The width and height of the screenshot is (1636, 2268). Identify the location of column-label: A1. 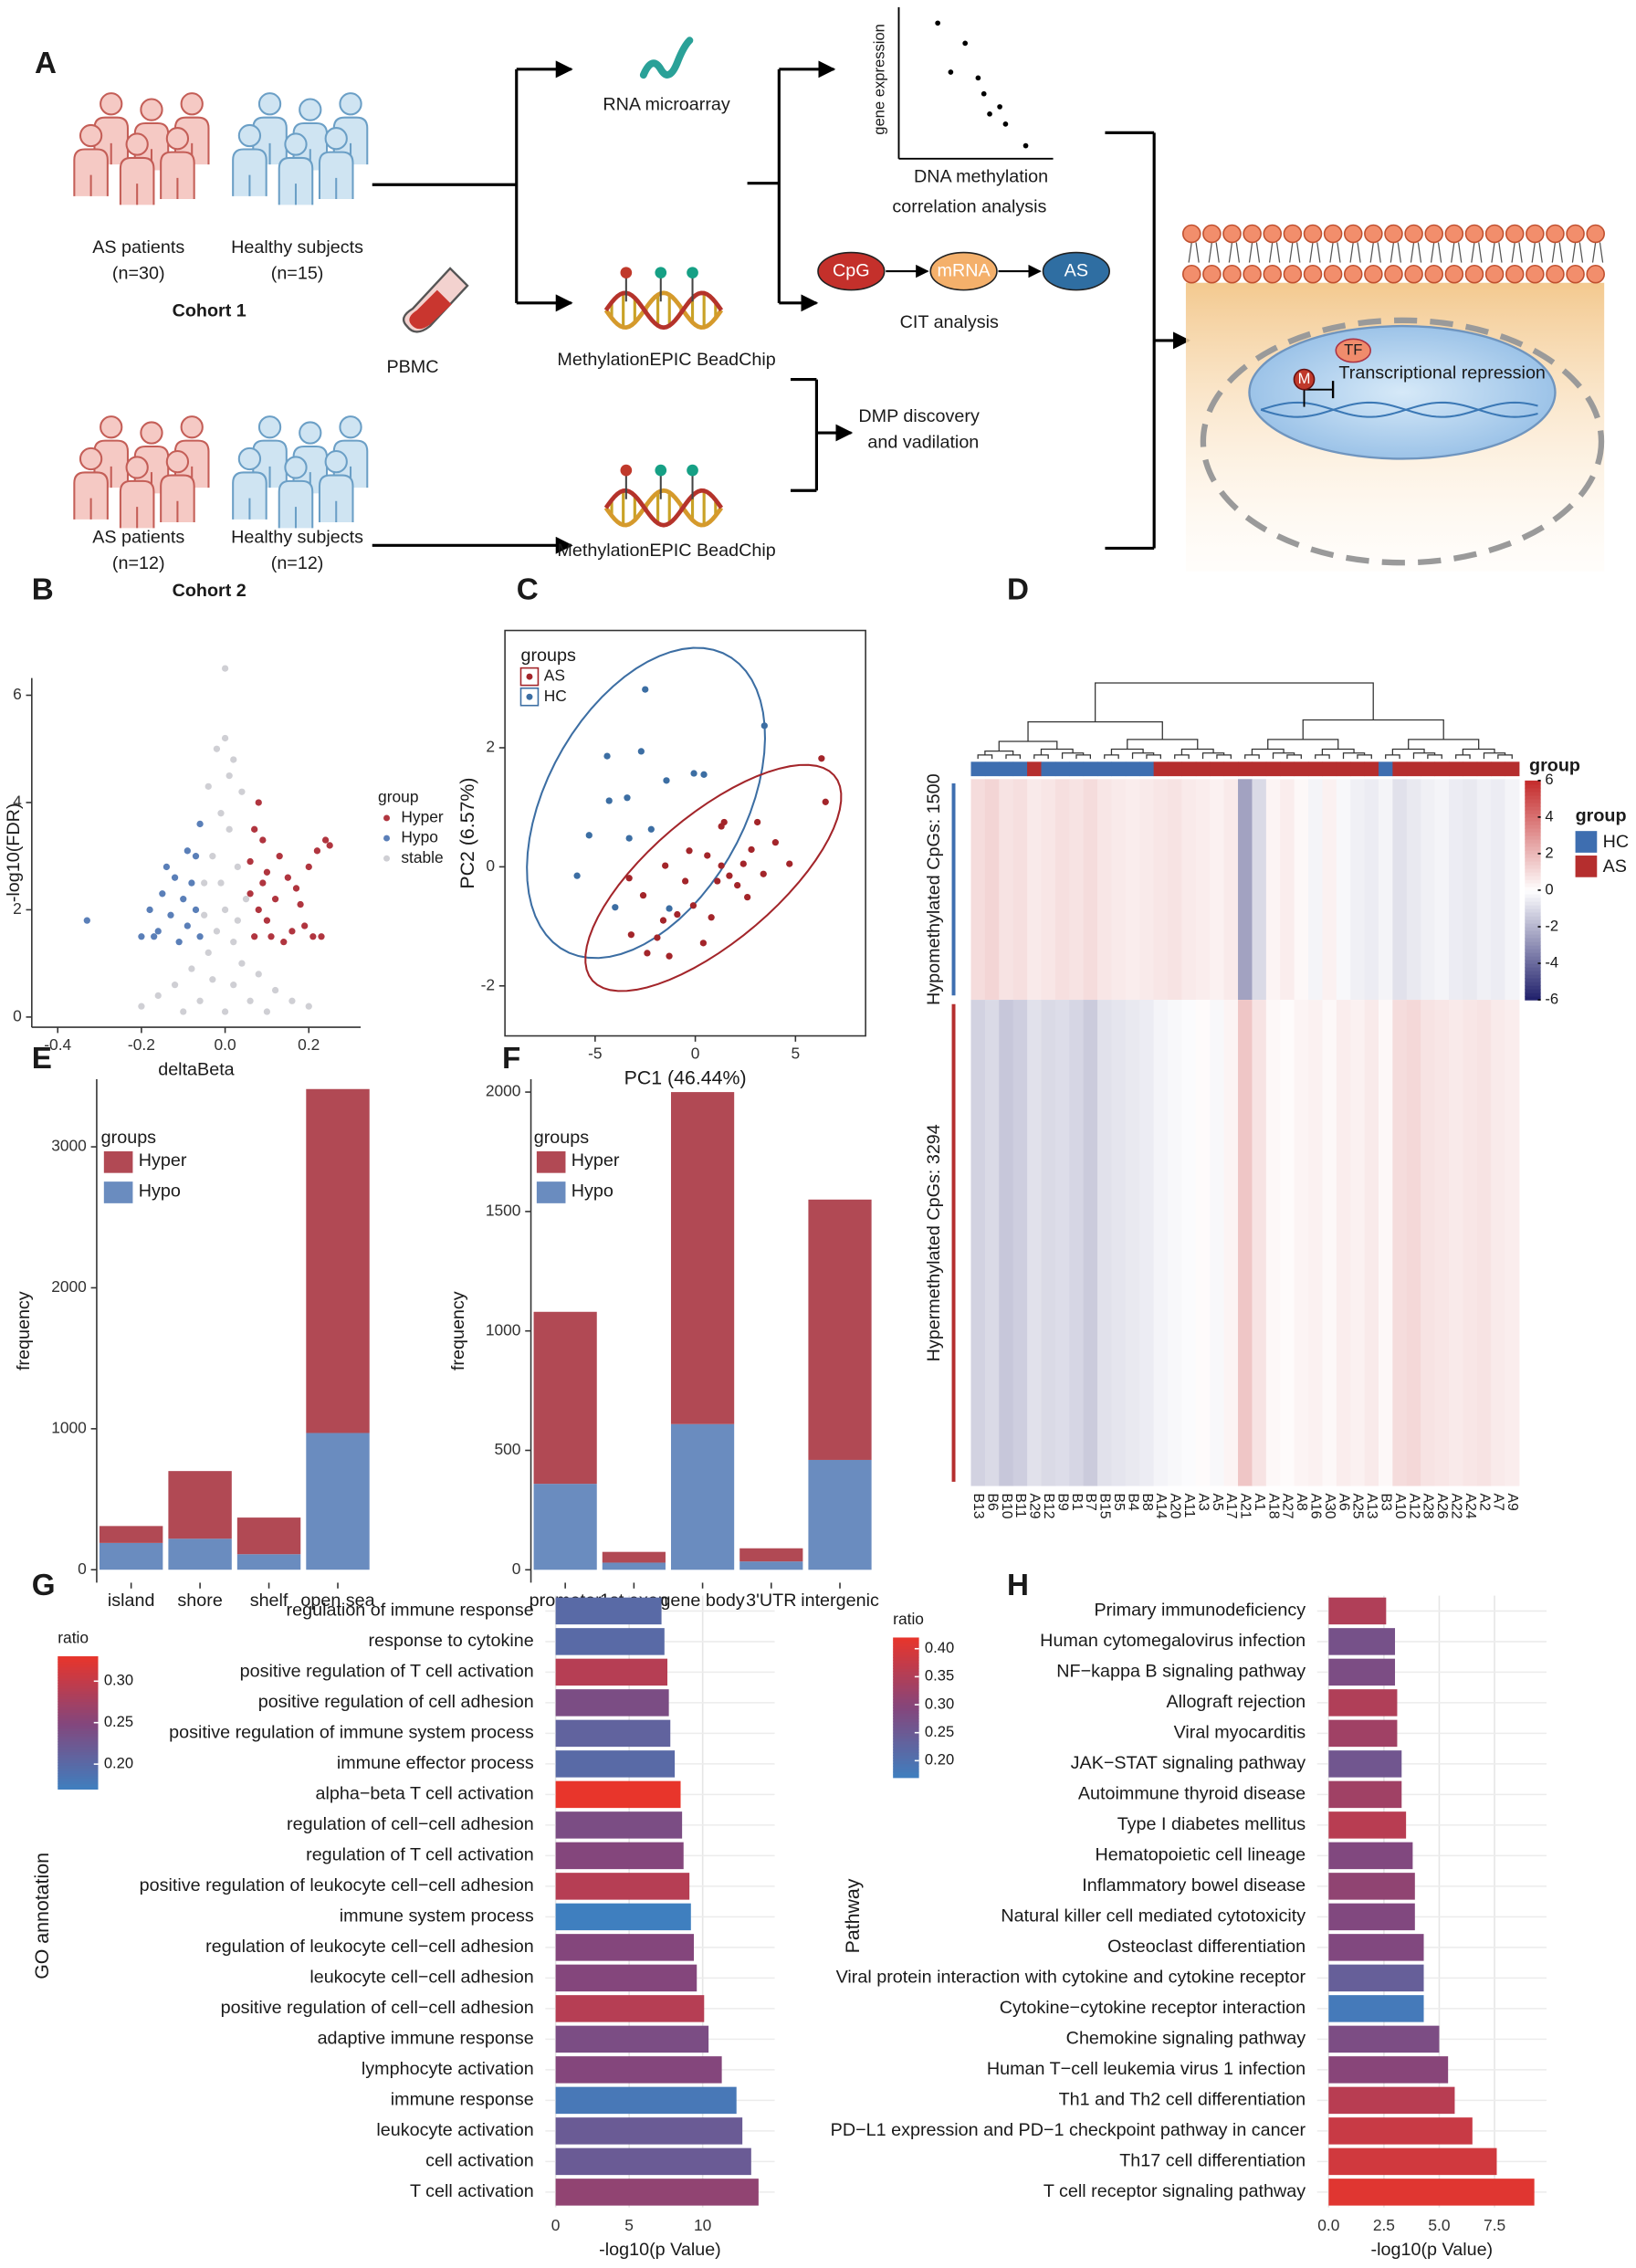
(1259, 1502).